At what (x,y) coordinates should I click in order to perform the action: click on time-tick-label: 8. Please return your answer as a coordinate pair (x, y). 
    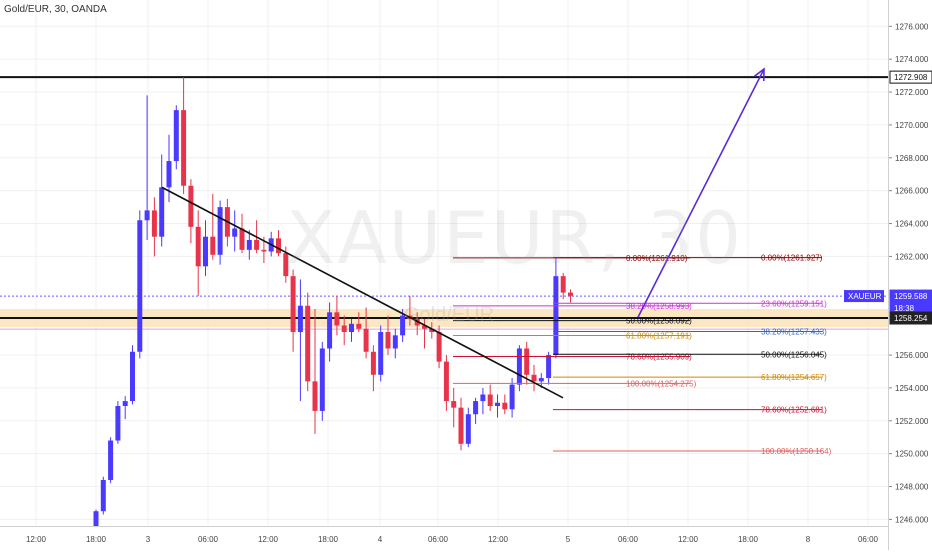
    Looking at the image, I should click on (808, 539).